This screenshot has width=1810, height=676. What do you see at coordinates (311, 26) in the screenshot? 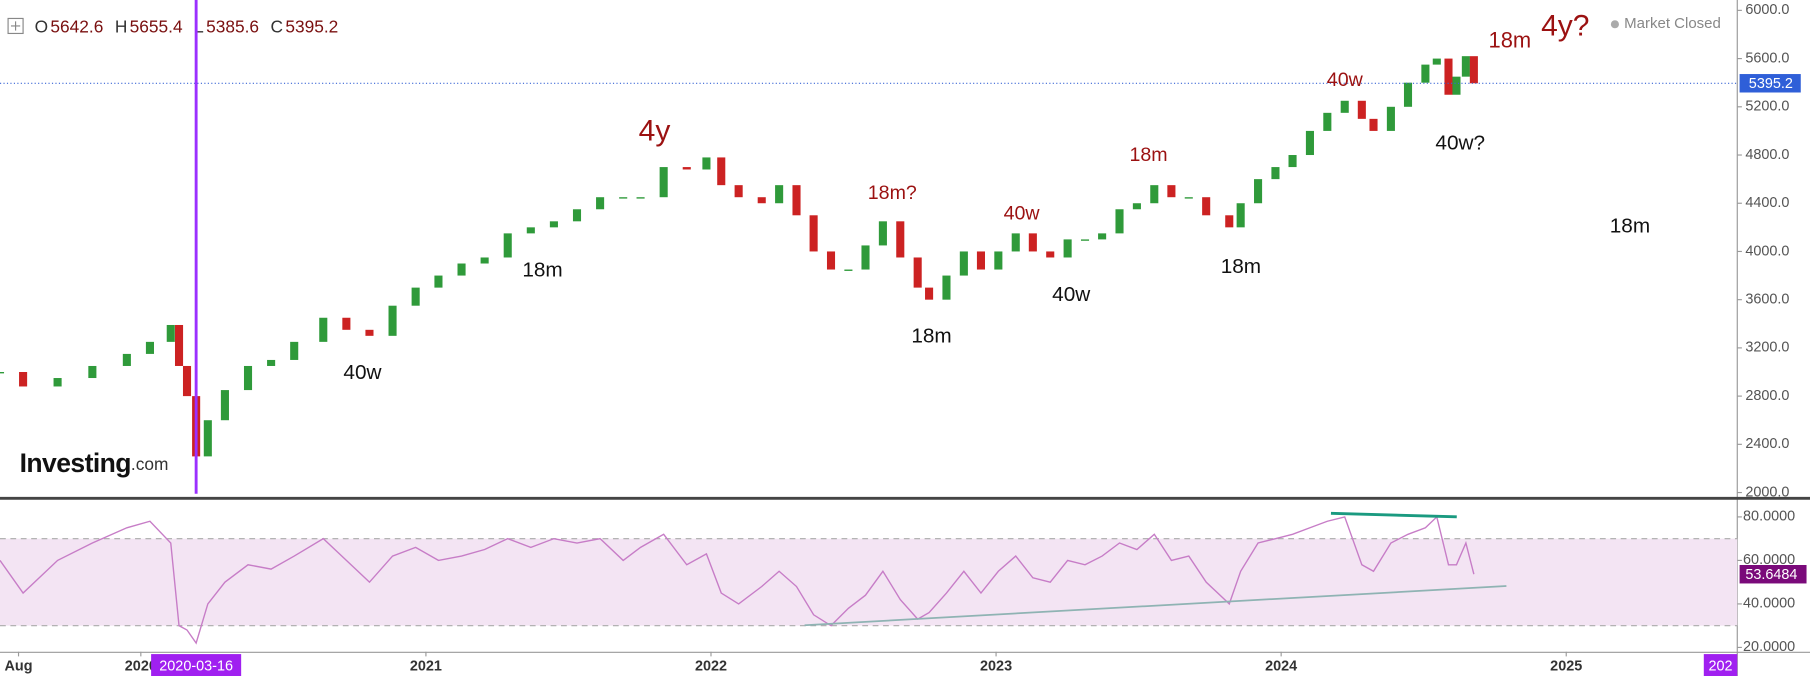
I see `ohlc-value: 5395.2` at bounding box center [311, 26].